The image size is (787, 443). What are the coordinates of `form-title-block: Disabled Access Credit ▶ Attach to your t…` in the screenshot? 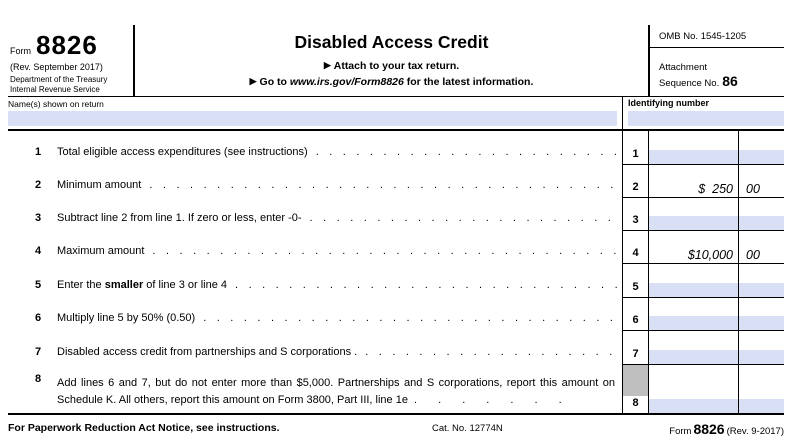 It's located at (391, 60).